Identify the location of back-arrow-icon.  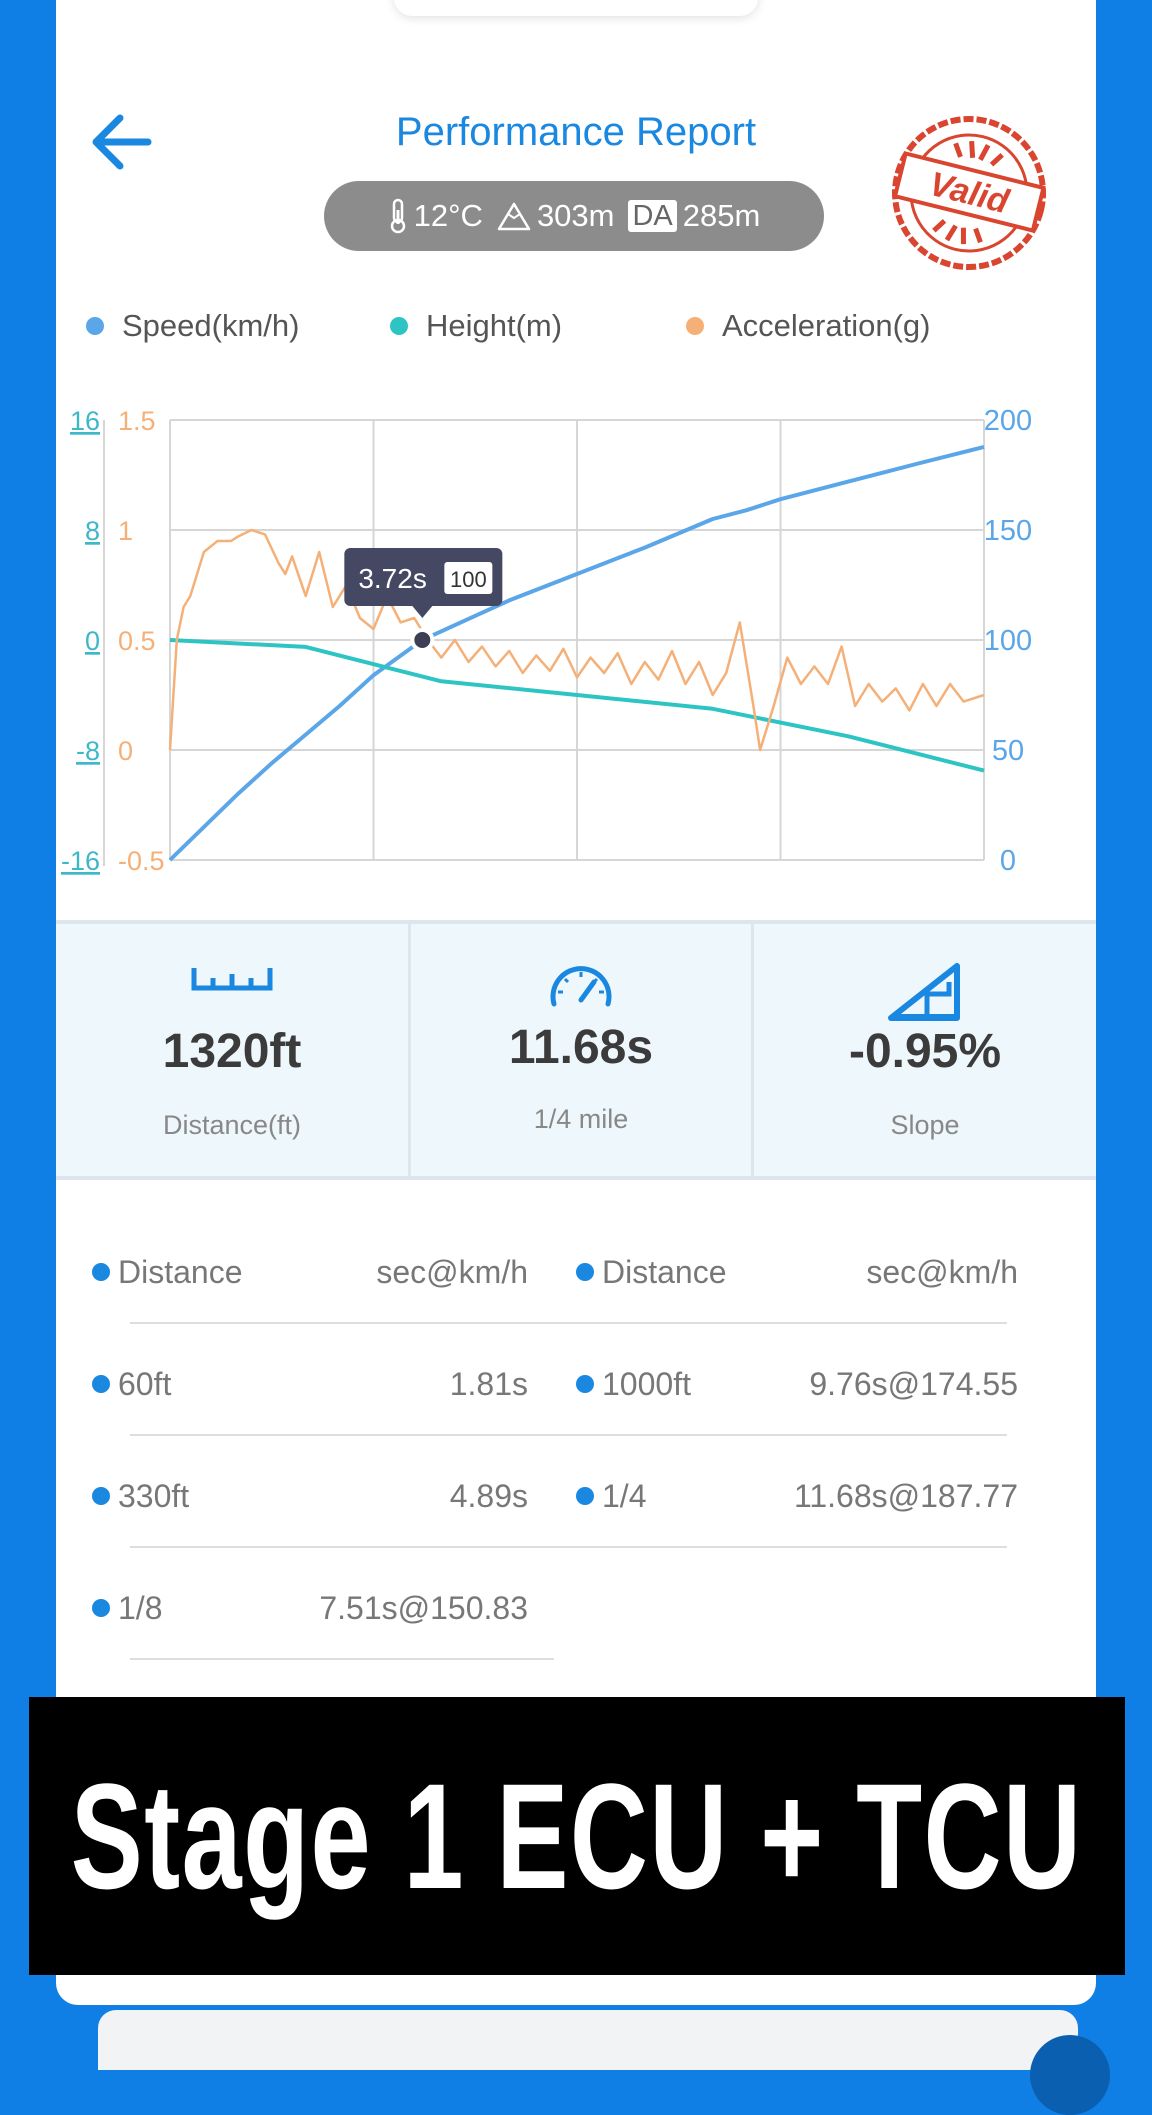
(122, 142).